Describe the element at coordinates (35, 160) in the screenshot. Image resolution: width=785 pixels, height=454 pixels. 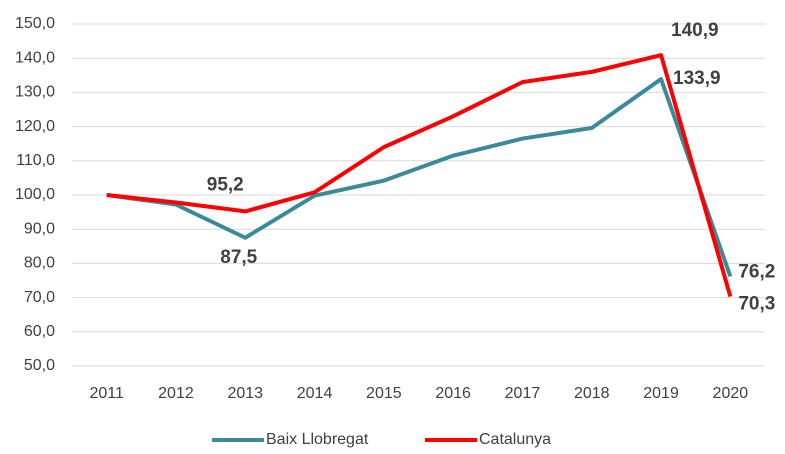
I see `y-tick-label: 110,0` at that location.